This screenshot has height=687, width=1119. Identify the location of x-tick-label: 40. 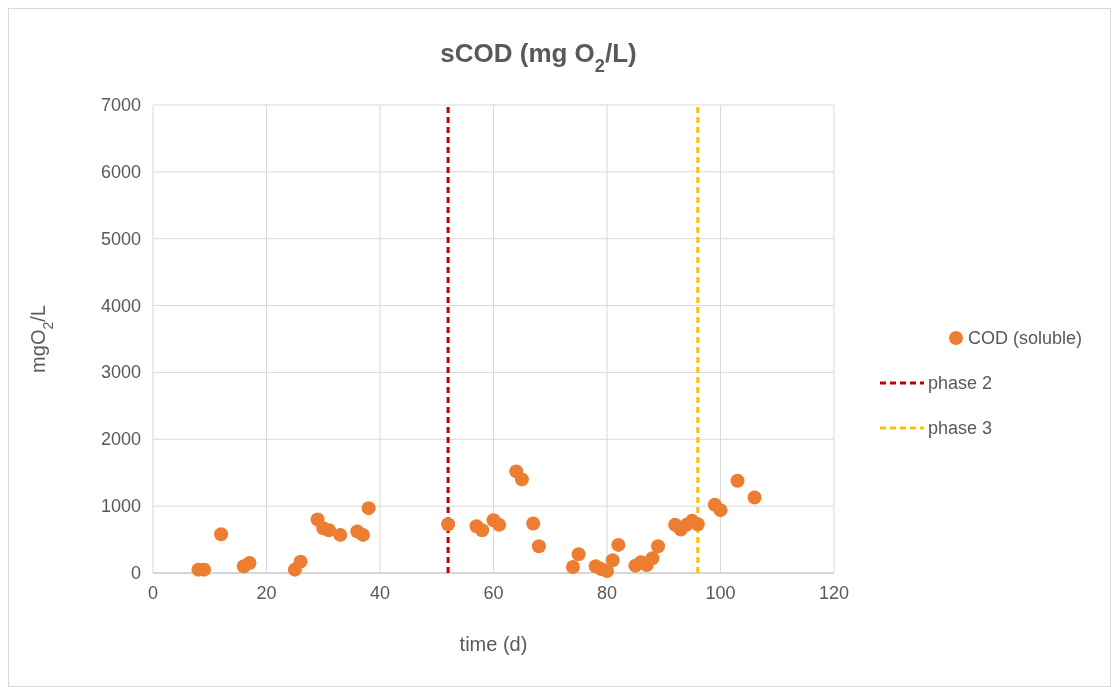
(380, 593).